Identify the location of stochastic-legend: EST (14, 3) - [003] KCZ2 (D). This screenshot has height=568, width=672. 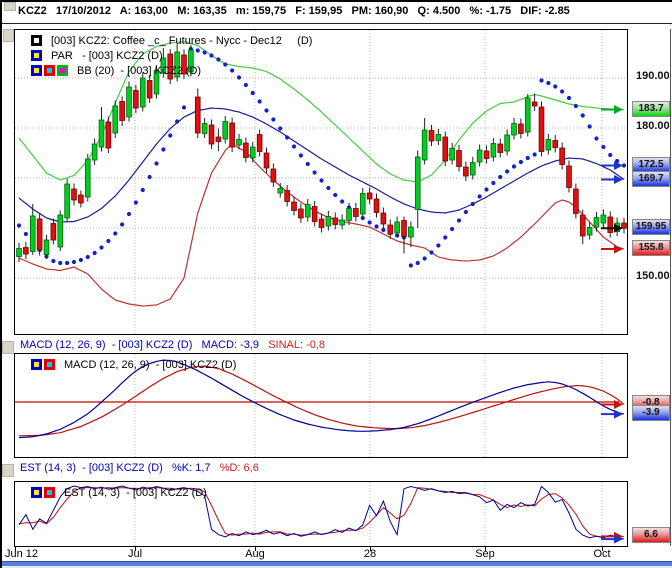
(119, 492).